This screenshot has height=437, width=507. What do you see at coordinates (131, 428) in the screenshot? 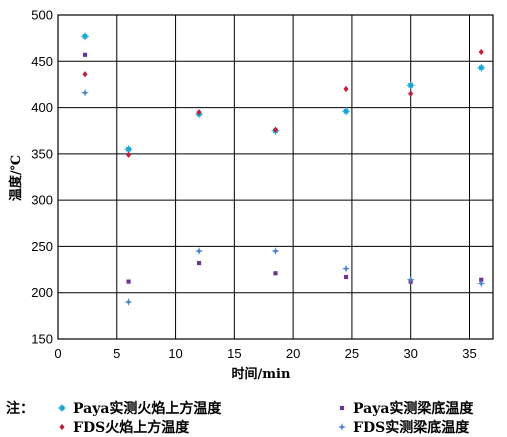
I see `legend-label: FDS火焰上方温度` at bounding box center [131, 428].